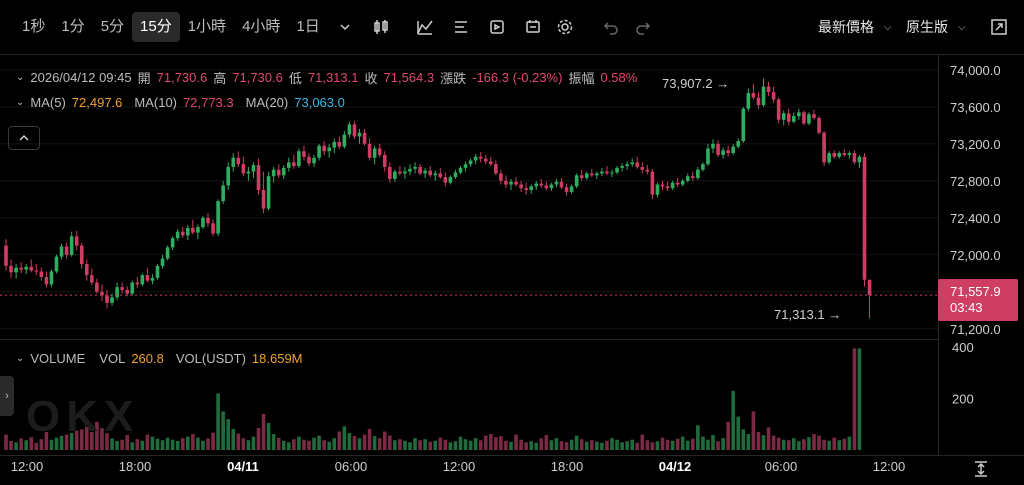  What do you see at coordinates (425, 27) in the screenshot?
I see `indicator-icon` at bounding box center [425, 27].